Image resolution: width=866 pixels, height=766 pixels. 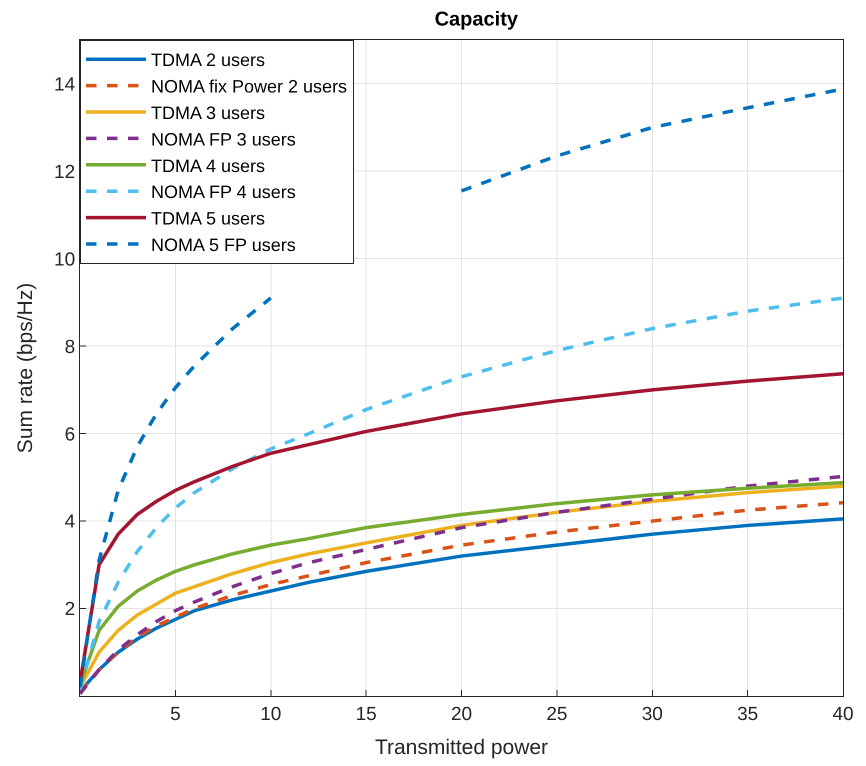 What do you see at coordinates (747, 714) in the screenshot?
I see `x-tick-label: 35` at bounding box center [747, 714].